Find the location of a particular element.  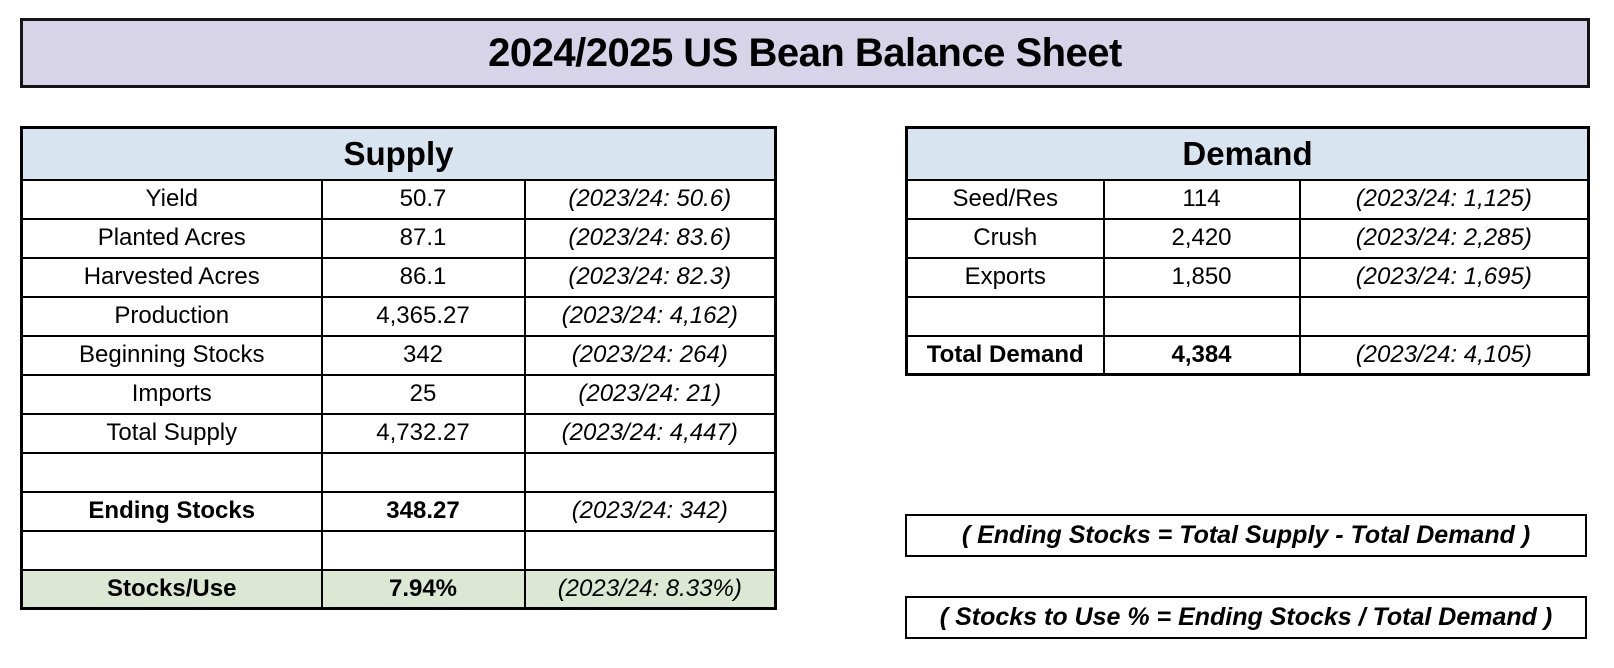

table-row: Production 4,365.27 (2023/24: 4,162) is located at coordinates (398, 316).